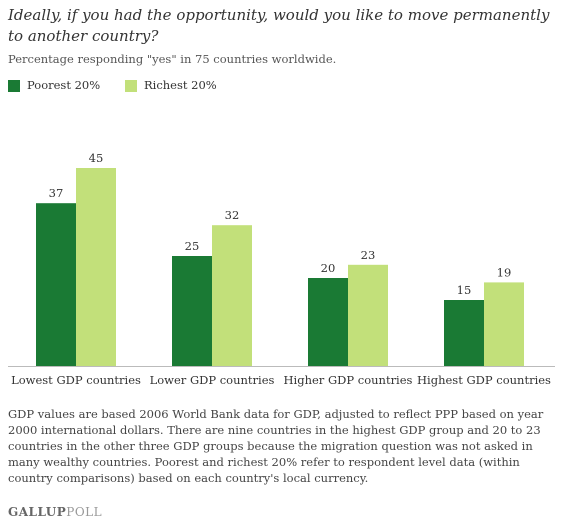 The image size is (563, 524). Describe the element at coordinates (76, 380) in the screenshot. I see `category-label: Lowest GDP countries` at that location.